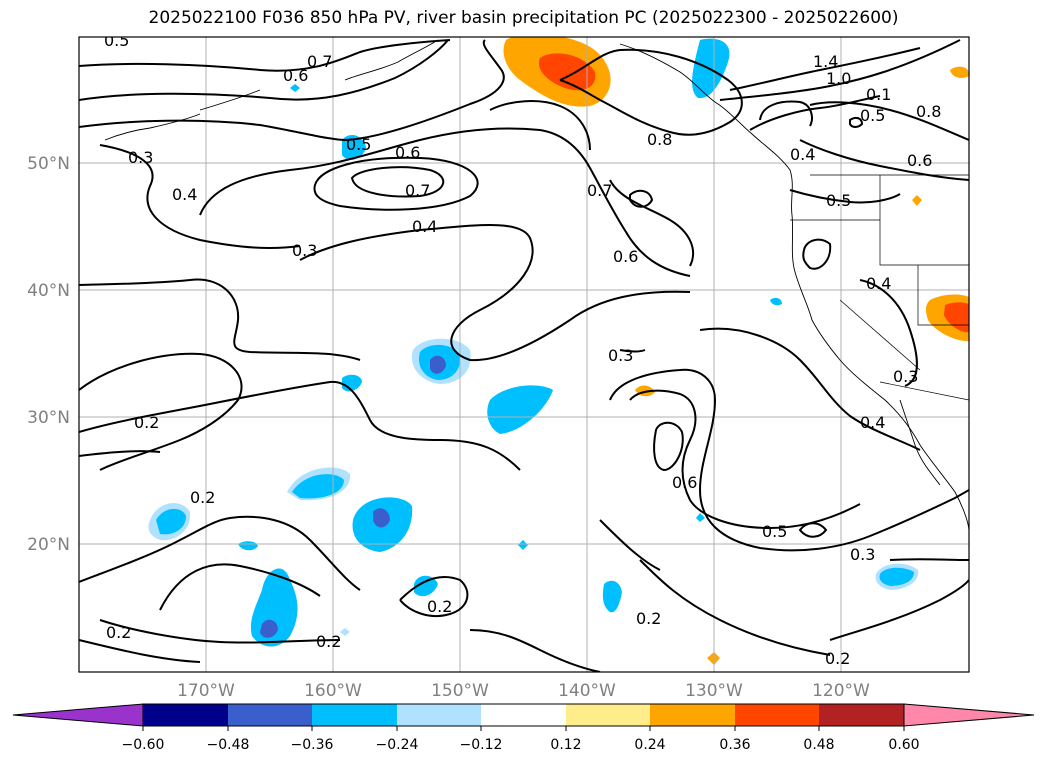 The width and height of the screenshot is (1047, 765). I want to click on colorbar-extend-low, so click(78, 715).